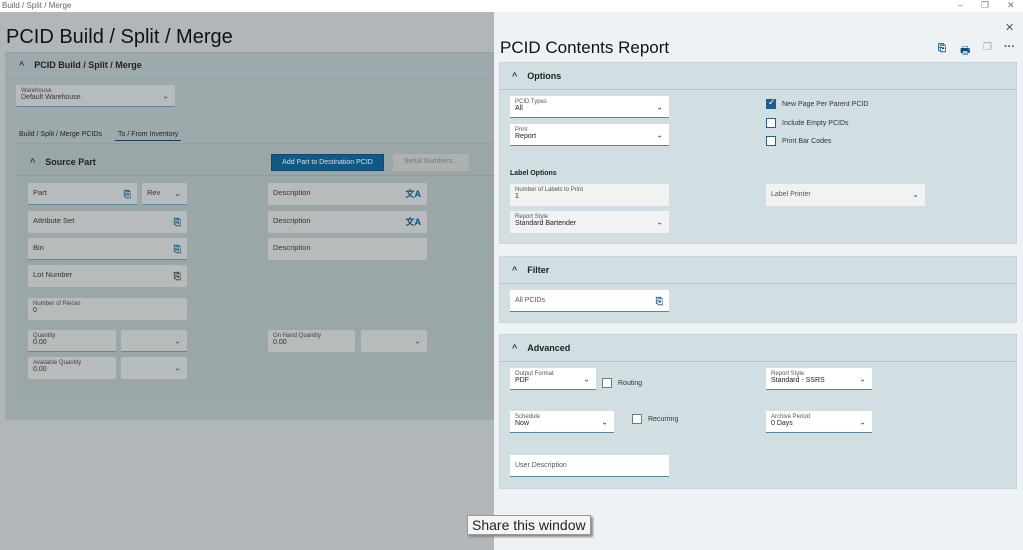 Image resolution: width=1023 pixels, height=550 pixels. I want to click on number-of-pieces-field: Number of Pieces 0, so click(107, 309).